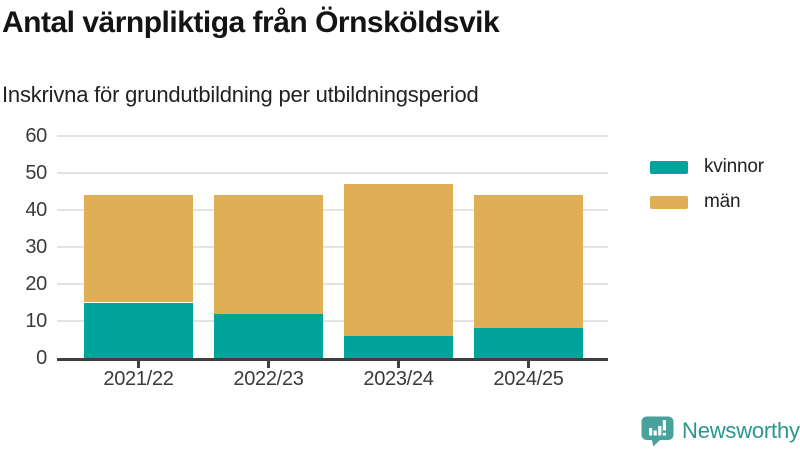 Image resolution: width=800 pixels, height=450 pixels. I want to click on legend-item-kvinnor: kvinnor, so click(707, 167).